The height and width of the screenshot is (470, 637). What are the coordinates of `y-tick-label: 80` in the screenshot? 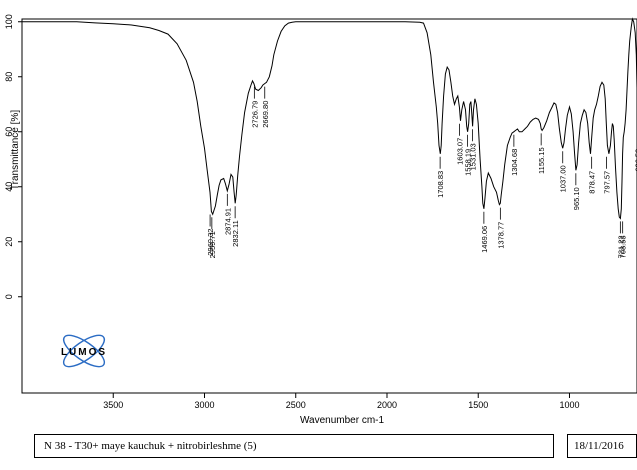 It's located at (9, 77).